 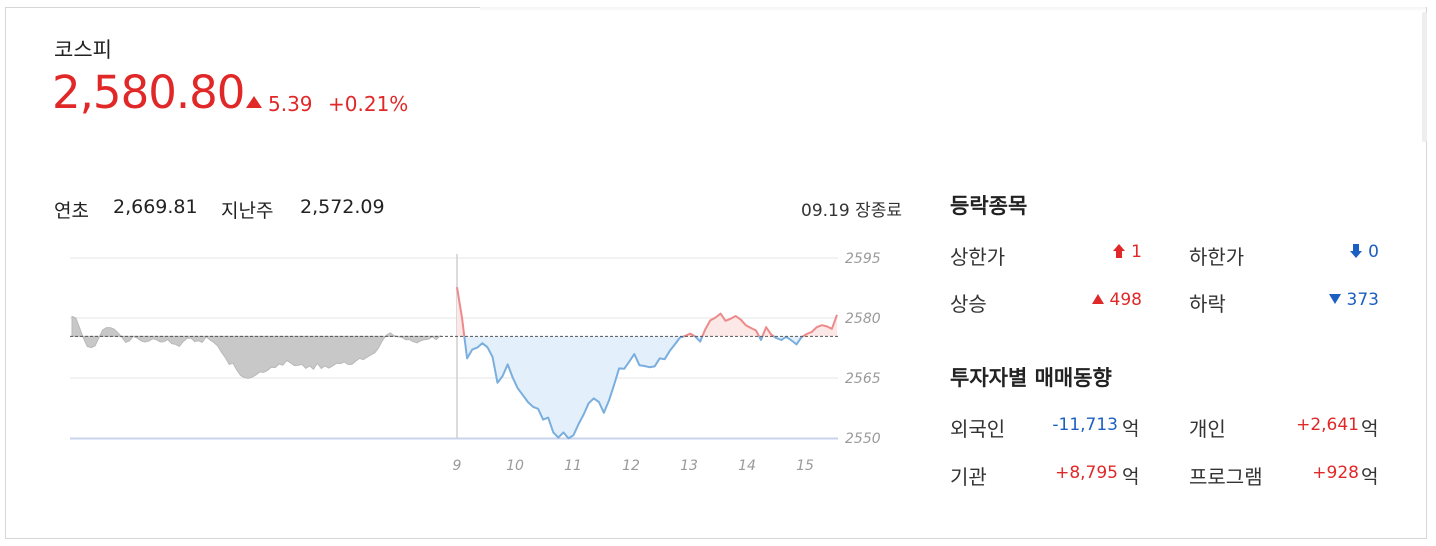 What do you see at coordinates (631, 466) in the screenshot?
I see `x-tick-label: 12` at bounding box center [631, 466].